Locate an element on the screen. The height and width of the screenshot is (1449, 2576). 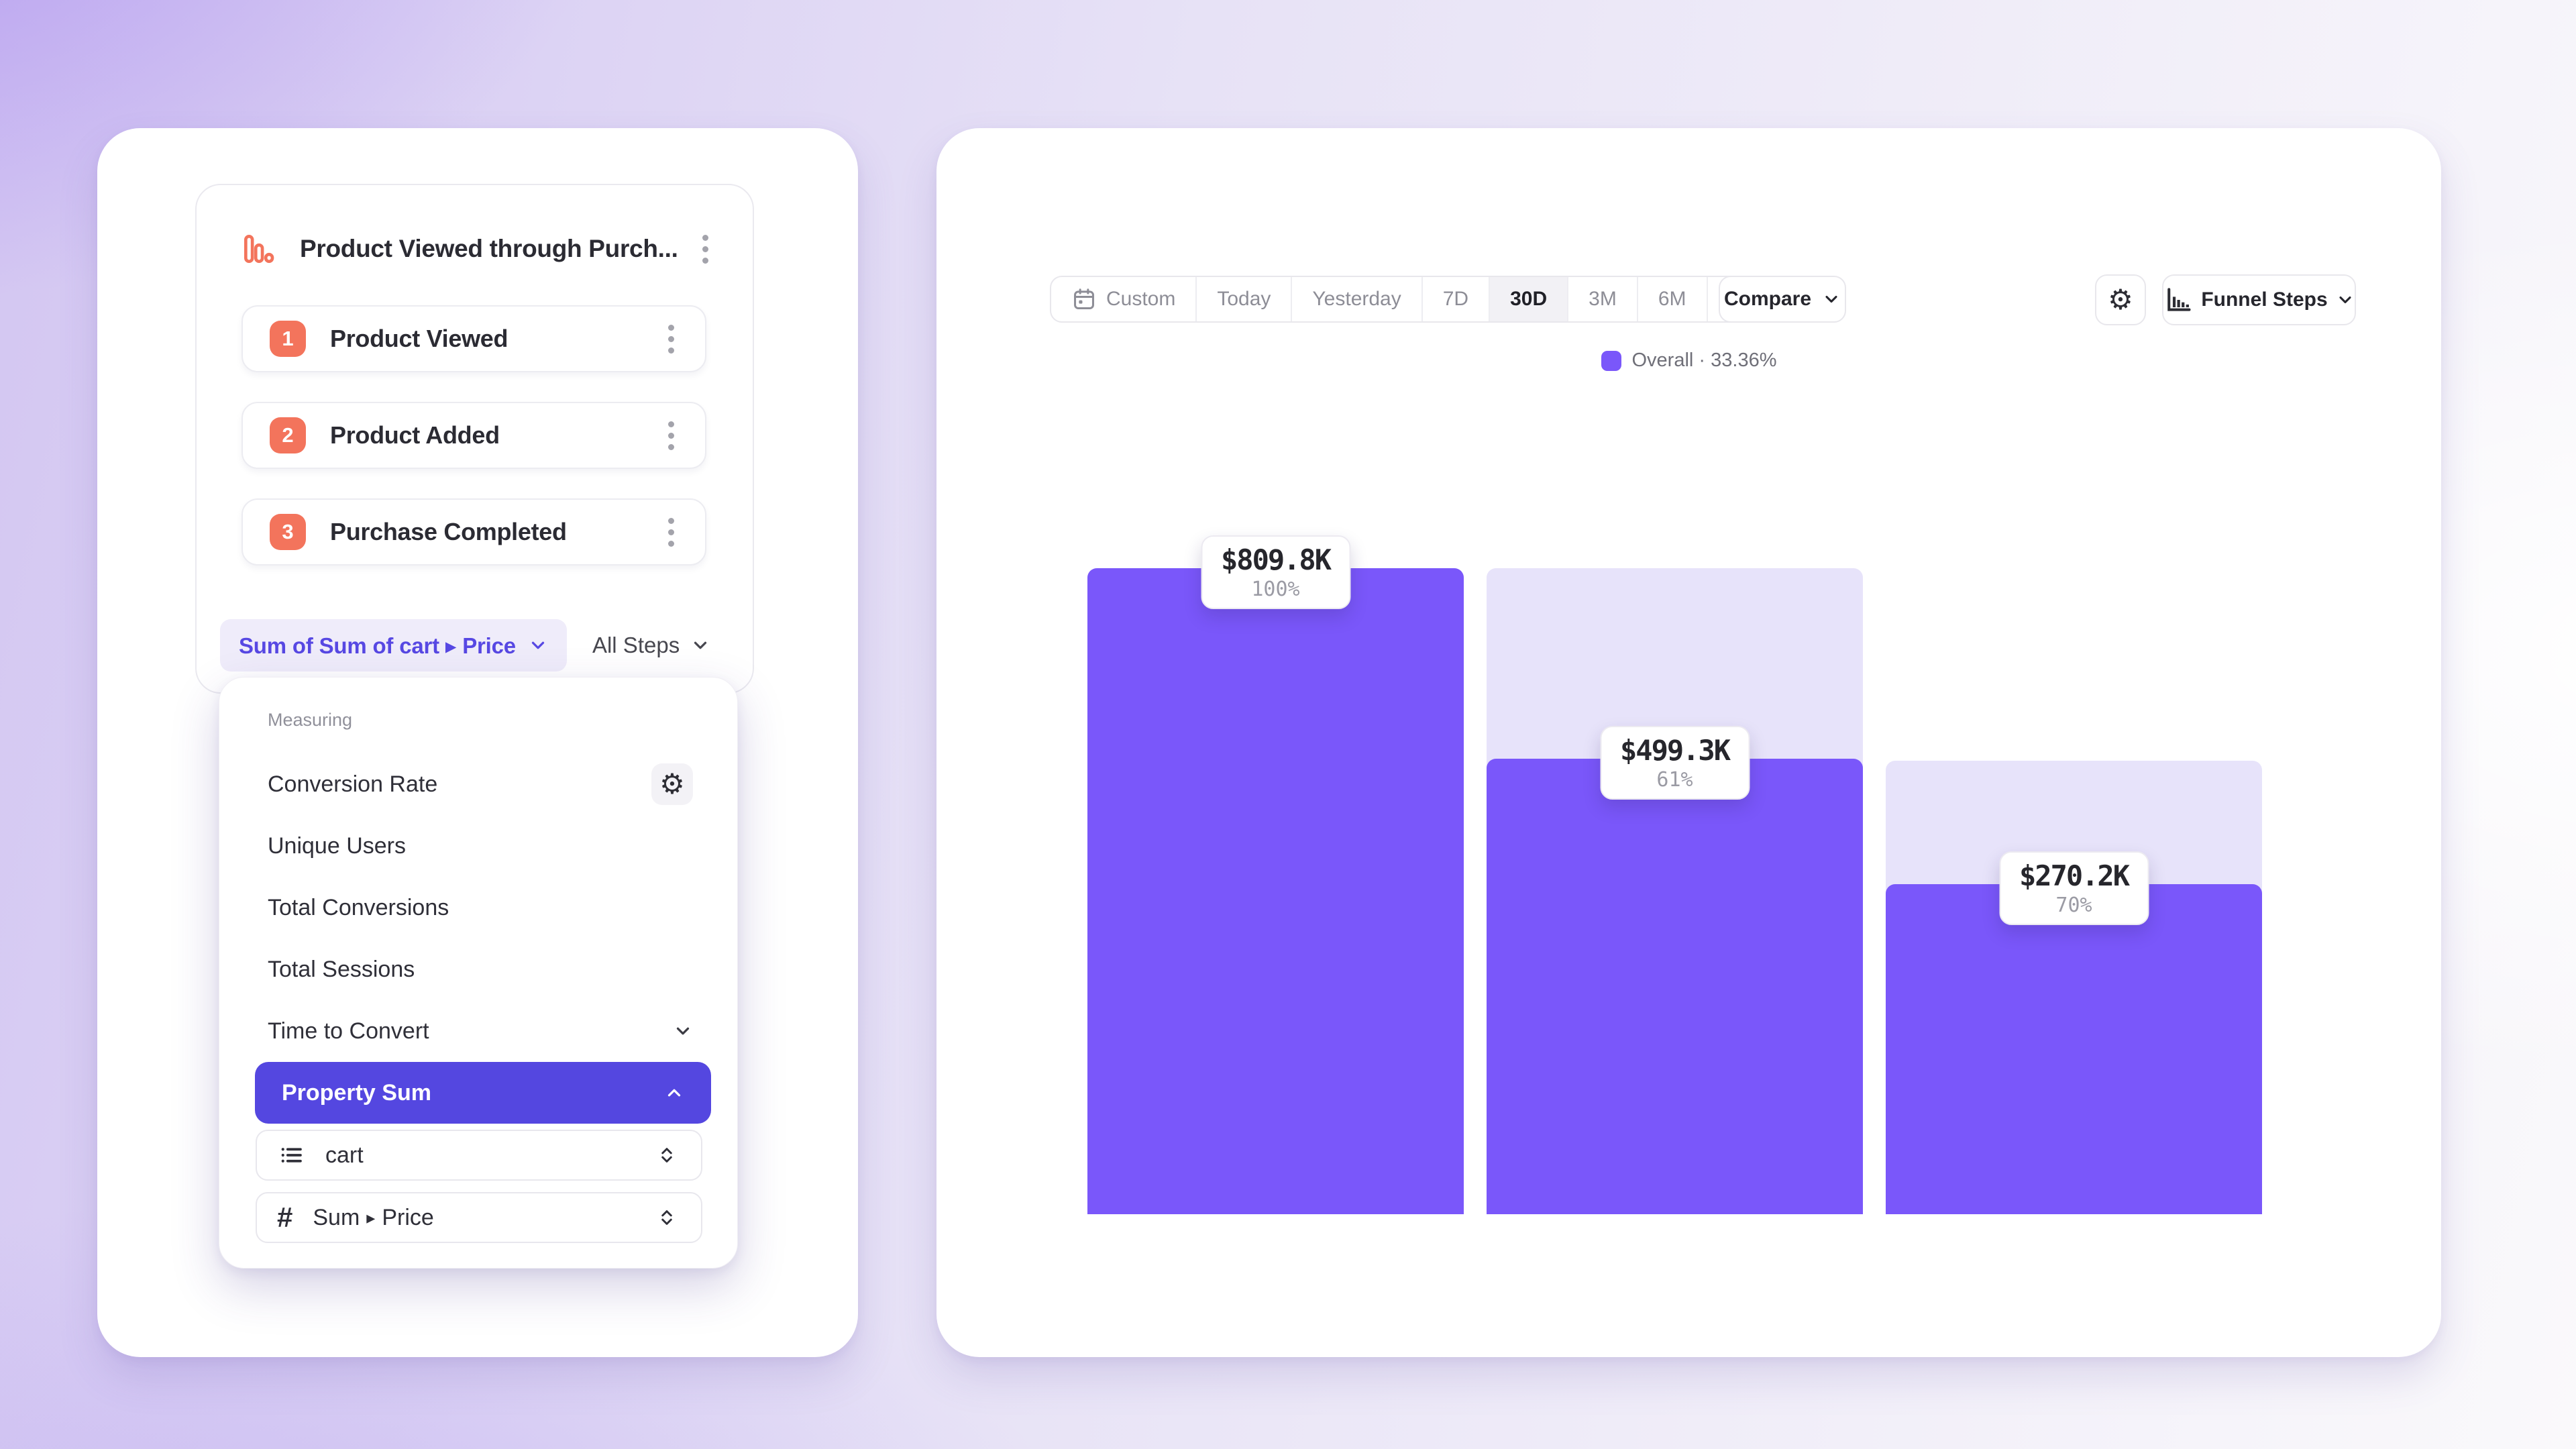
menu-item-total-conversions: Total Conversions is located at coordinates (478, 907).